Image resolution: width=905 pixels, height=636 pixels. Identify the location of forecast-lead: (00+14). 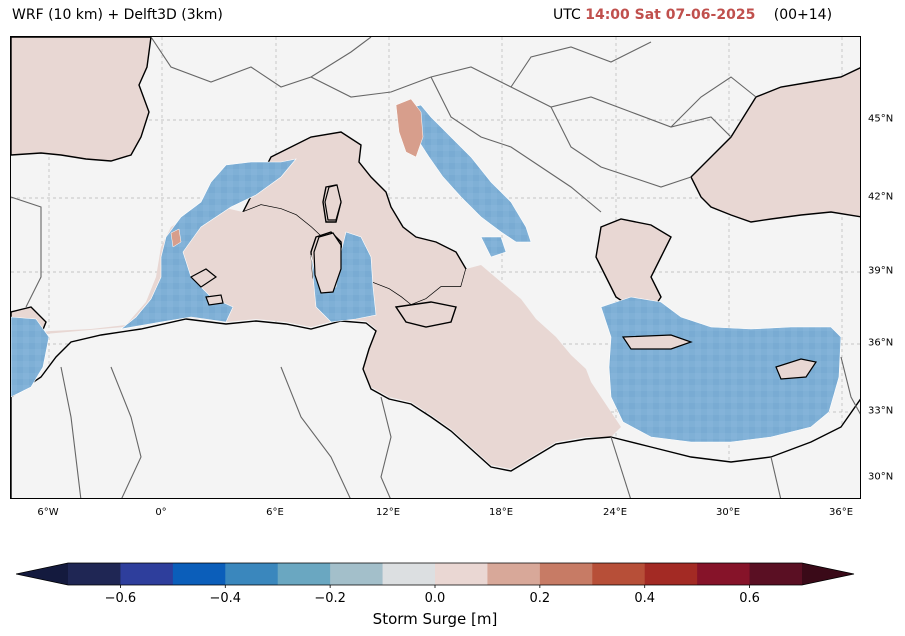
(803, 15).